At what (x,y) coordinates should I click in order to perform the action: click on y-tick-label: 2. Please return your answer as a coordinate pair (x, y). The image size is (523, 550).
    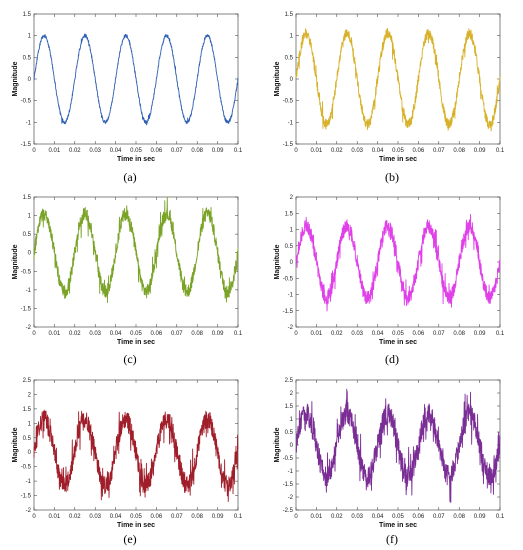
    Looking at the image, I should click on (30, 395).